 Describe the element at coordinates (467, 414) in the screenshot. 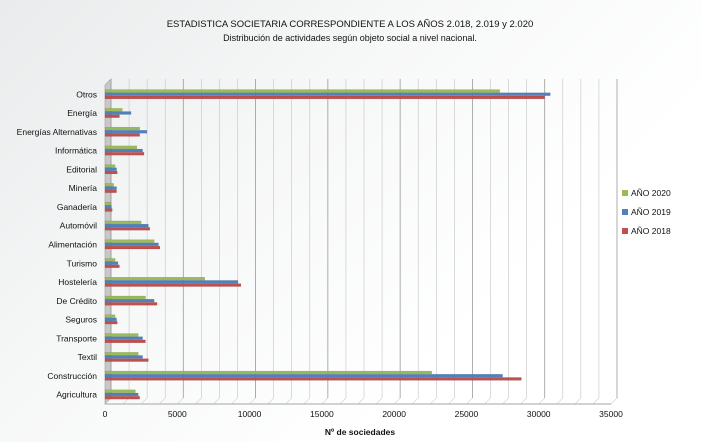

I see `x-tick-label: 25000` at that location.